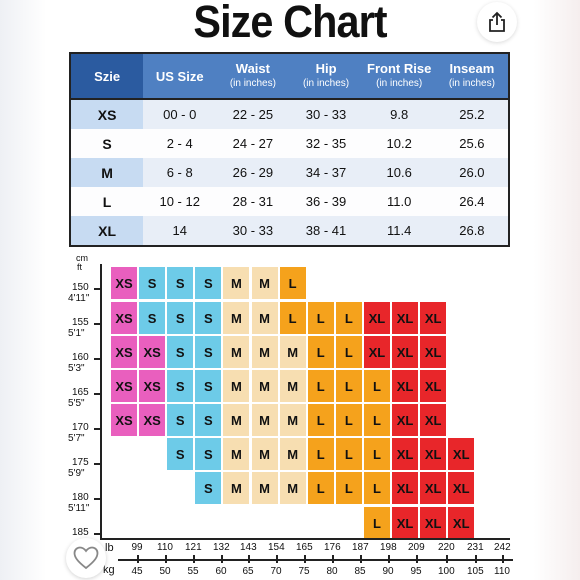 This screenshot has height=580, width=580. Describe the element at coordinates (290, 23) in the screenshot. I see `chart-title: Size Chart` at that location.